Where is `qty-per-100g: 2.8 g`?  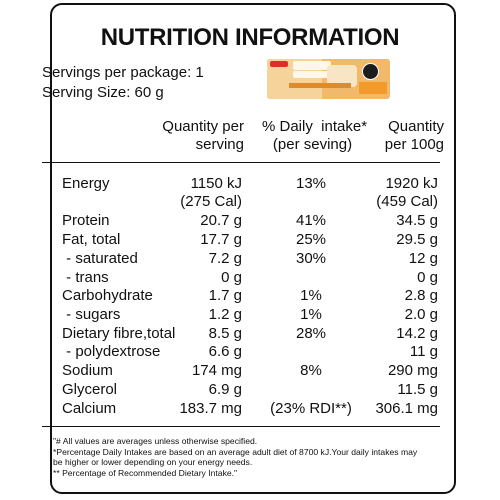
qty-per-100g: 2.8 g is located at coordinates (421, 295).